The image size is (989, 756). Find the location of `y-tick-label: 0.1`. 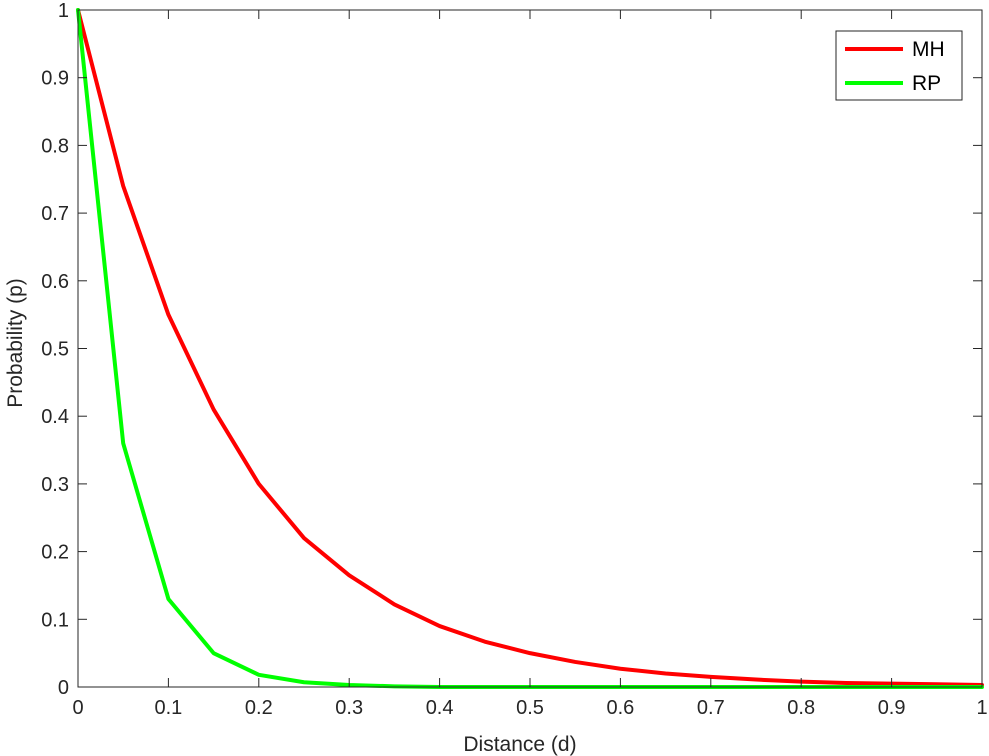

y-tick-label: 0.1 is located at coordinates (55, 620).